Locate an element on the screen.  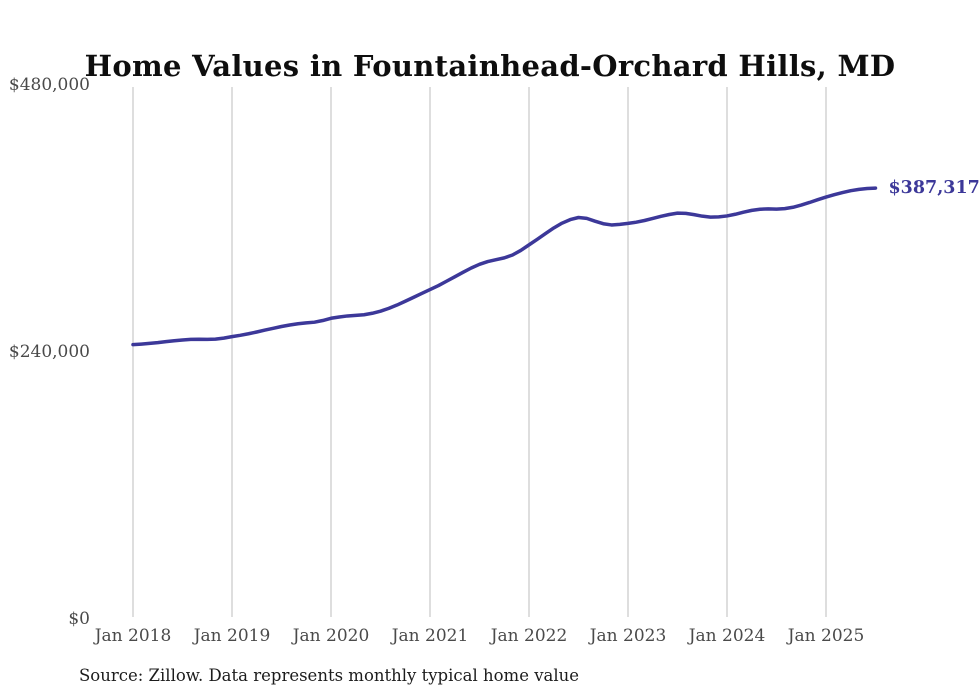
x-axis-tick-label: Jan 2021 is located at coordinates (430, 636).